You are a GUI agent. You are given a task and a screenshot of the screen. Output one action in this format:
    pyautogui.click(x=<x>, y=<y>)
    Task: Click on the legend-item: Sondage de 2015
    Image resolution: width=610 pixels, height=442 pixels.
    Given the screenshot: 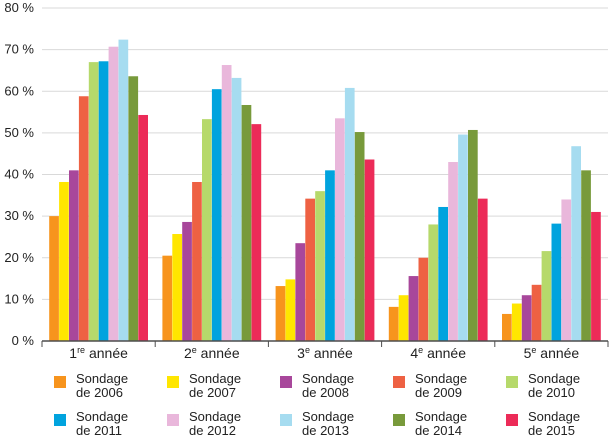 What is the action you would take?
    pyautogui.click(x=558, y=426)
    